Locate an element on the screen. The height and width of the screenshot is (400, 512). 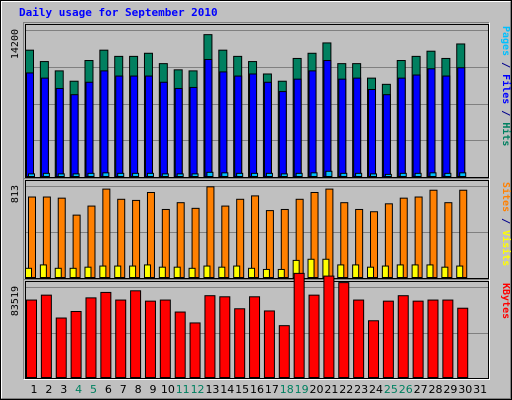
x-tick-day-22: 22 is located at coordinates (346, 389).